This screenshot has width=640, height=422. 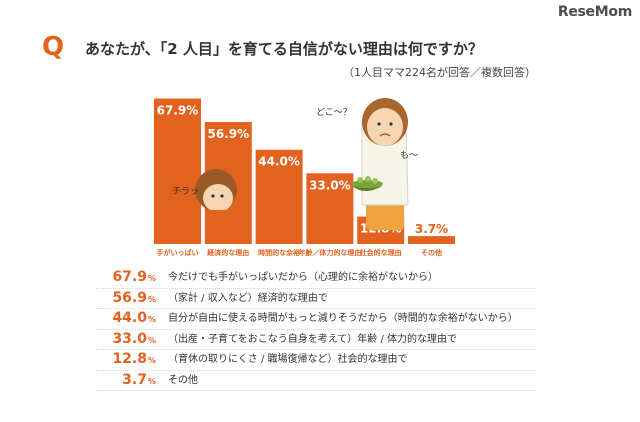 What do you see at coordinates (248, 298) in the screenshot?
I see `answer-text: （家計 / 収入など）経済的な理由で` at bounding box center [248, 298].